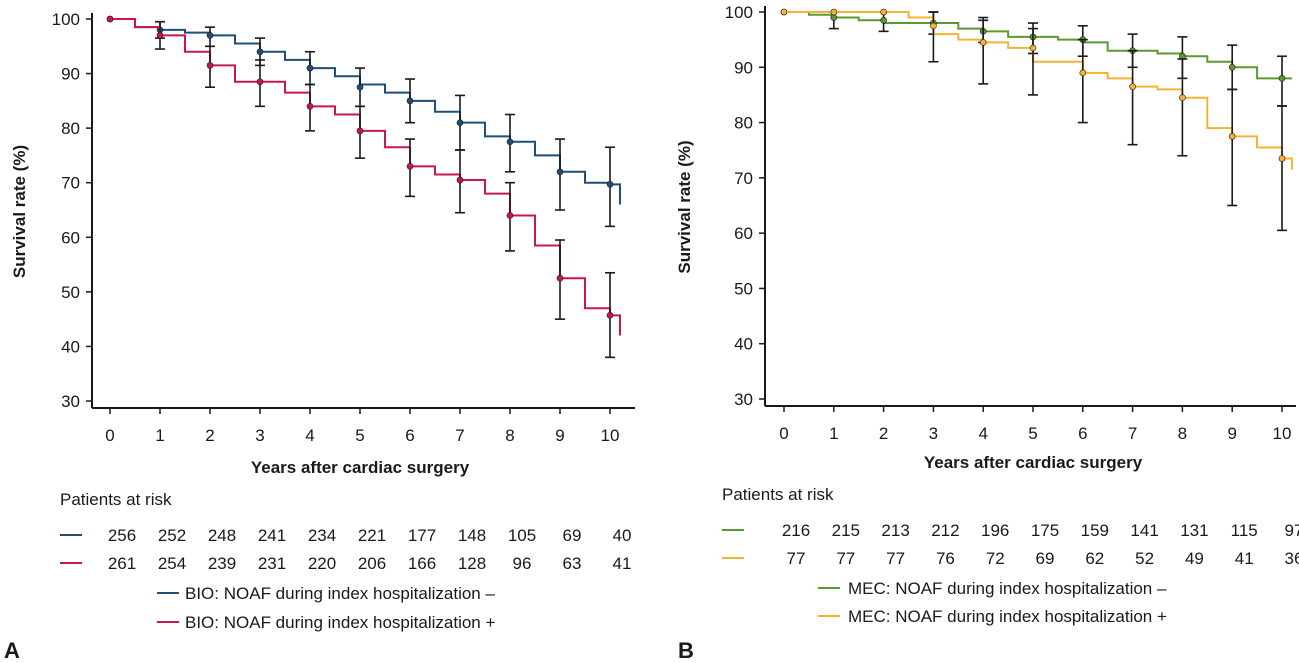 This screenshot has width=1299, height=663. I want to click on x-tick-label: 2, so click(209, 435).